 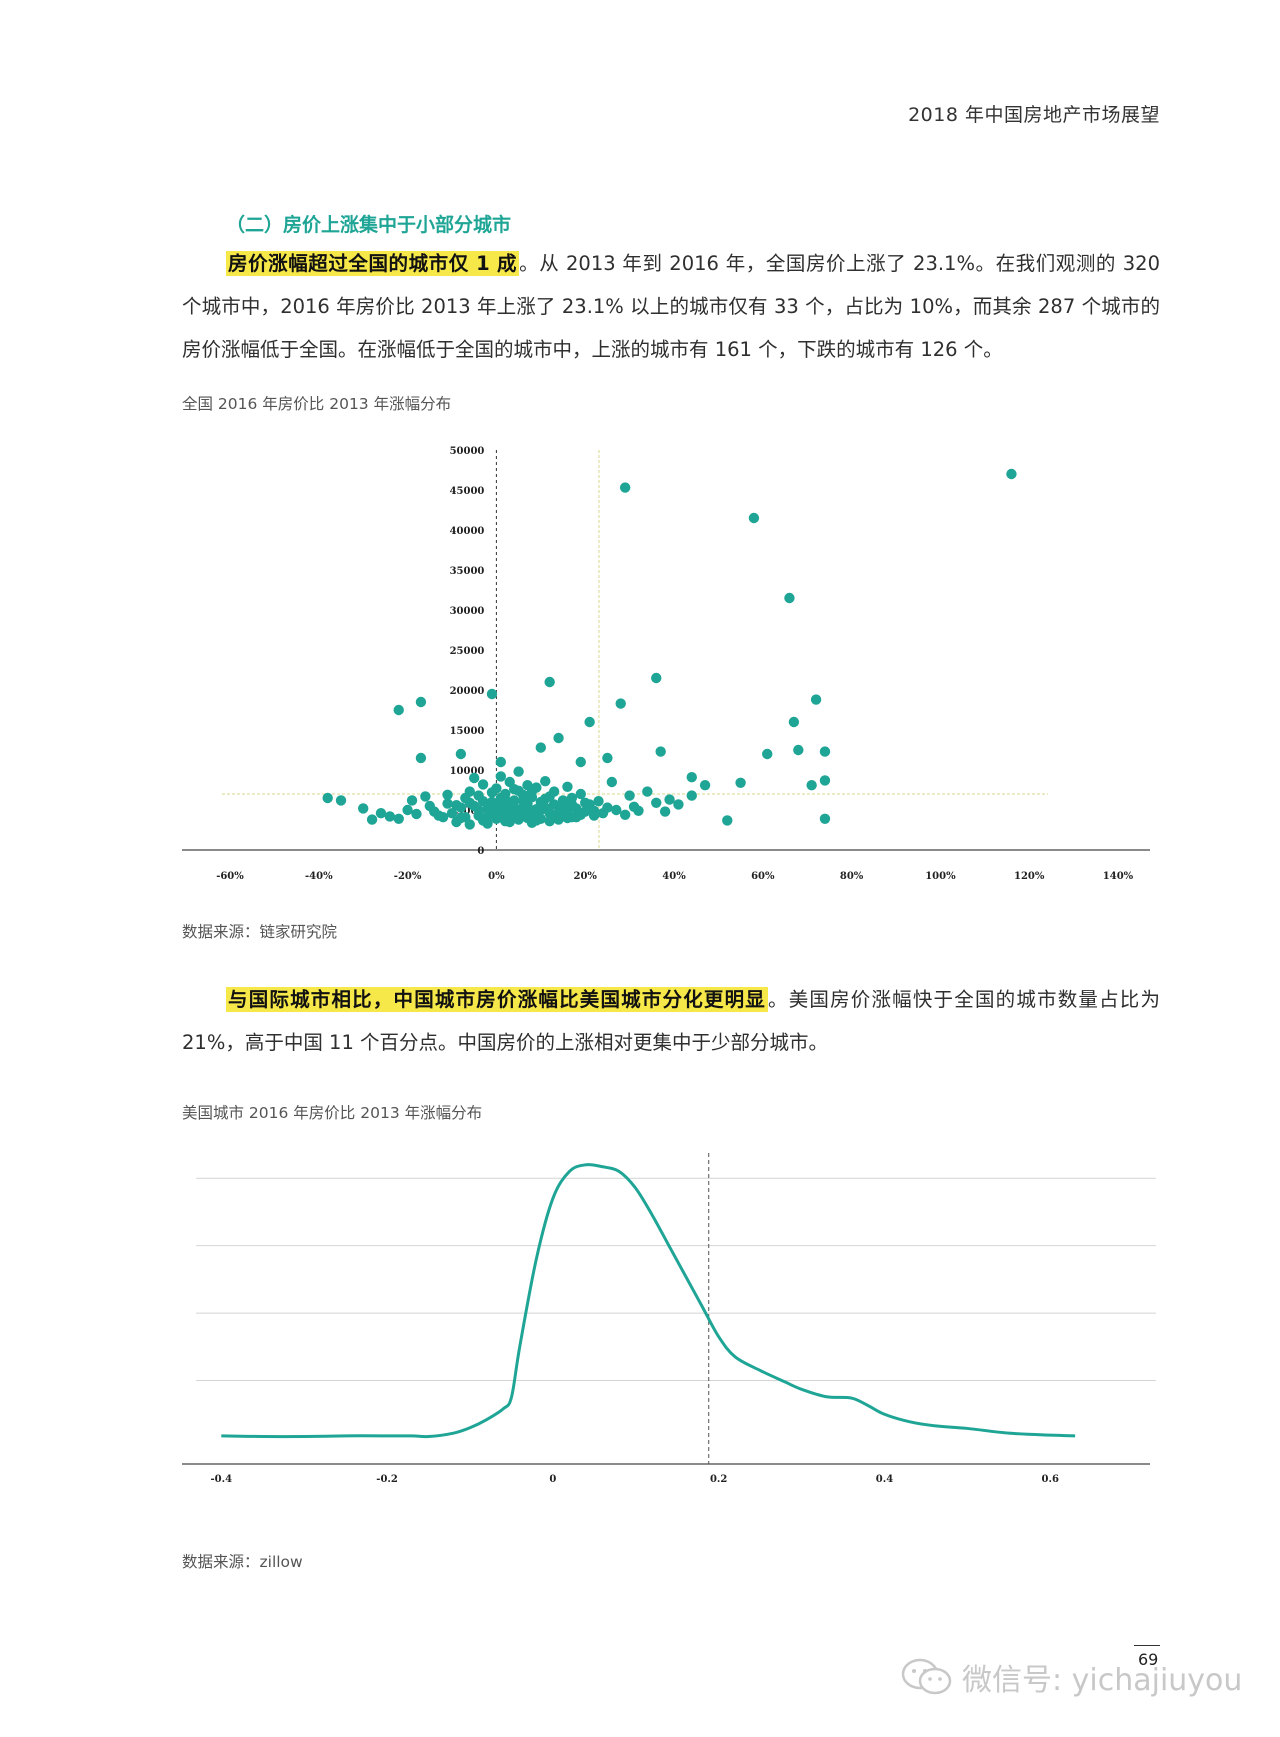 I want to click on section-heading: （二）房价上涨集中于小部分城市, so click(x=369, y=225).